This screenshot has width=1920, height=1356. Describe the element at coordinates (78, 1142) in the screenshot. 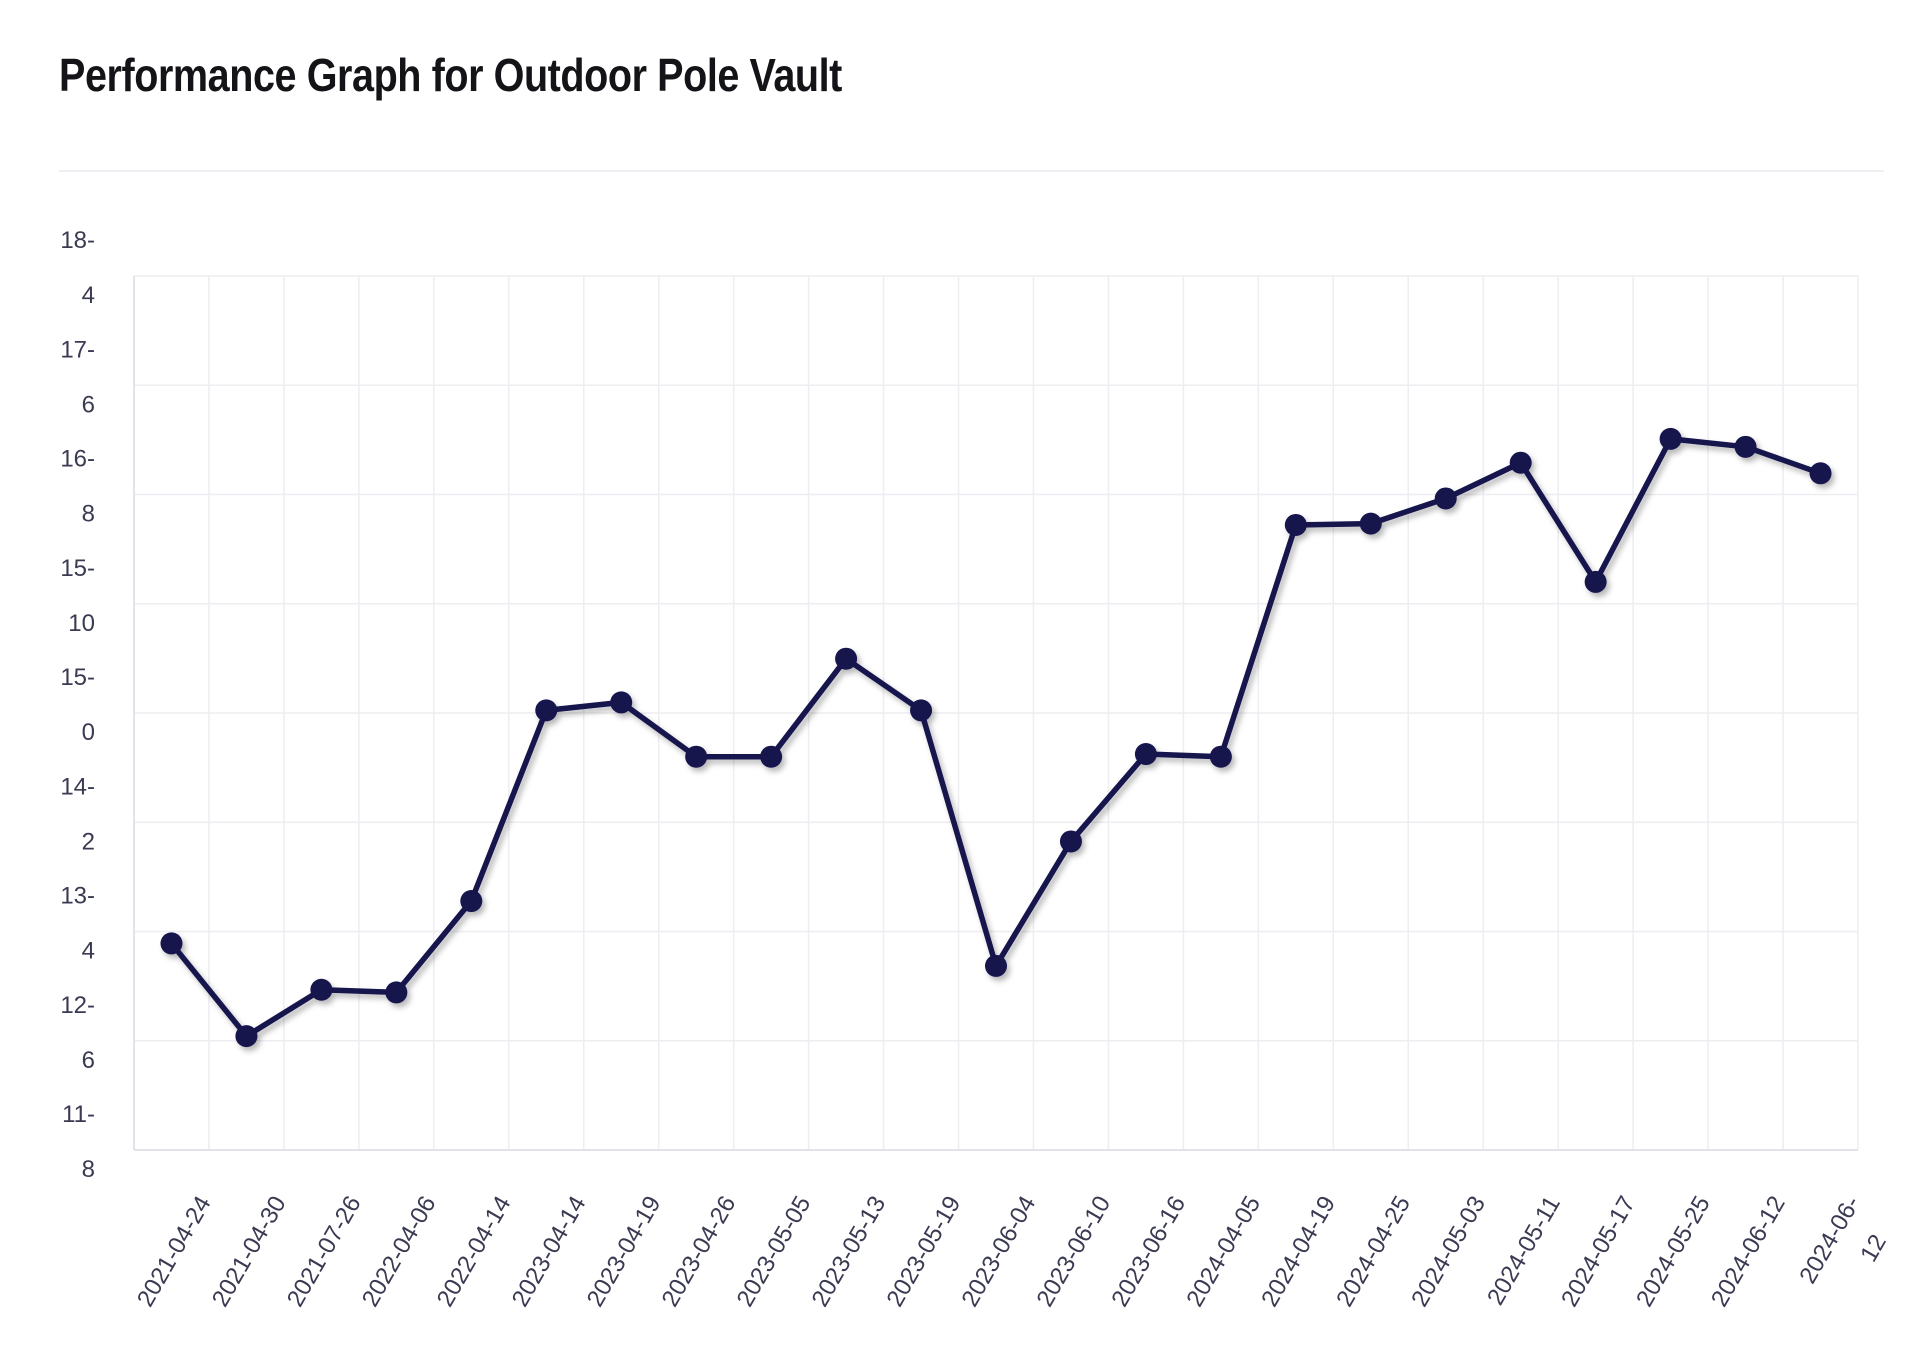

I see `y-tick-label: 11- 8` at that location.